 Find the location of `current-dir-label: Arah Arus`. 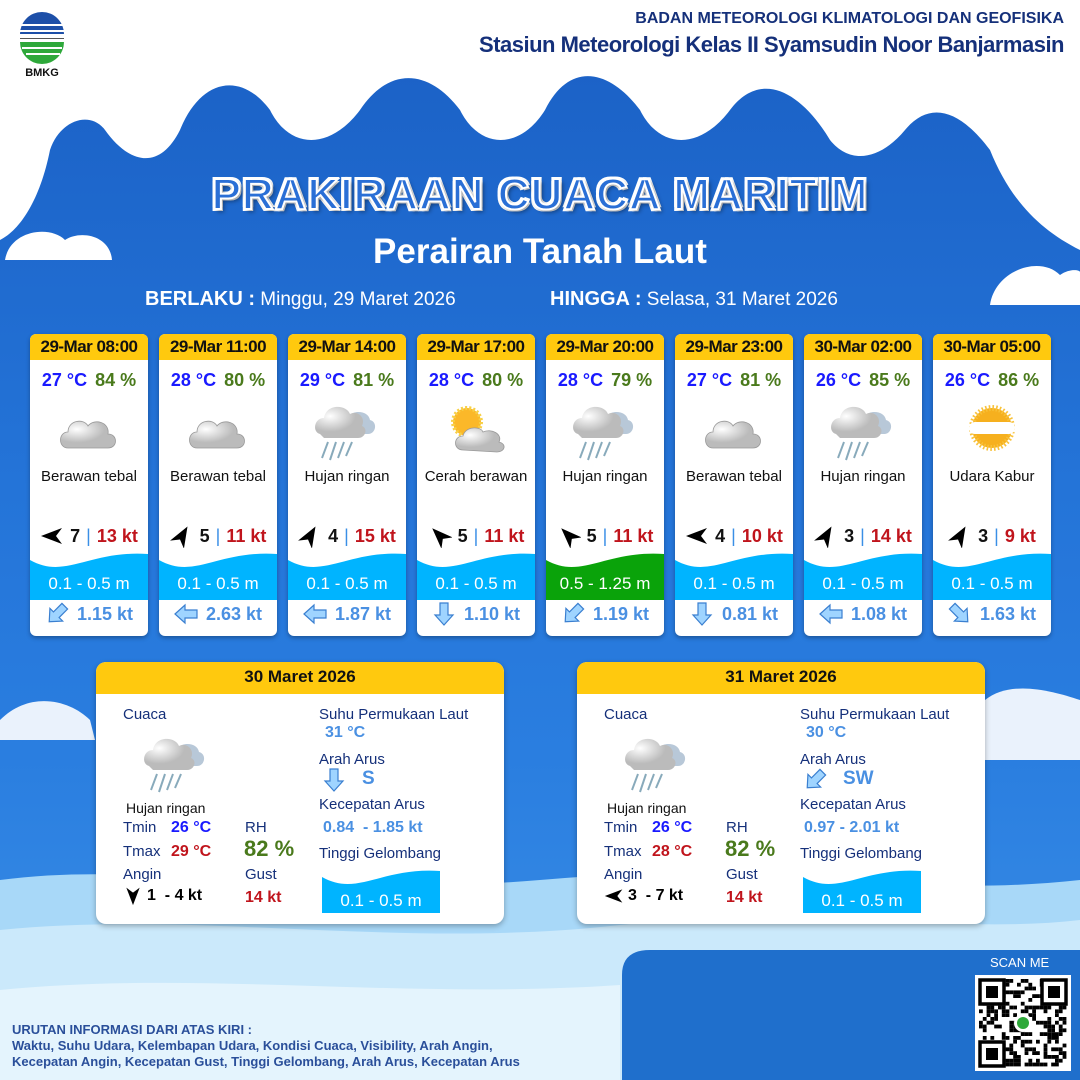

current-dir-label: Arah Arus is located at coordinates (833, 759).